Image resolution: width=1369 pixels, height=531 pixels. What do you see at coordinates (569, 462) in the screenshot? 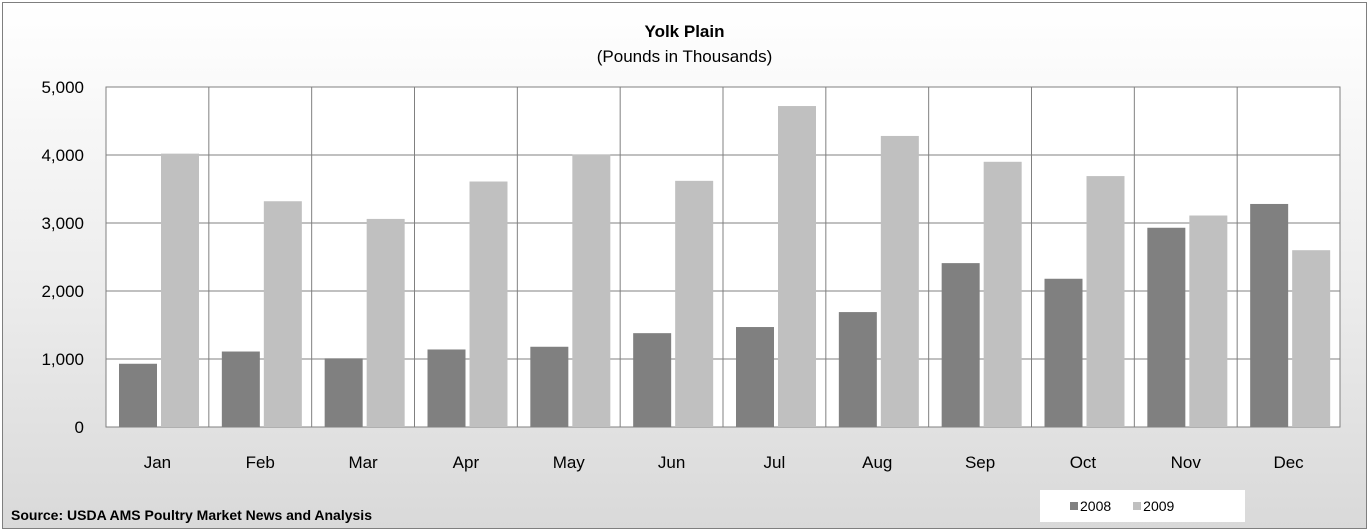
I see `x-tick-label: May` at bounding box center [569, 462].